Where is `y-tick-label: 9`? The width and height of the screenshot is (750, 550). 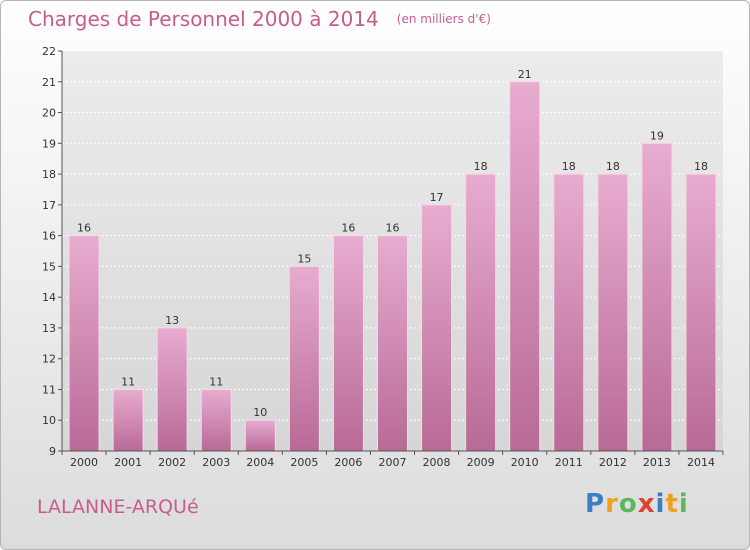
y-tick-label: 9 is located at coordinates (52, 451).